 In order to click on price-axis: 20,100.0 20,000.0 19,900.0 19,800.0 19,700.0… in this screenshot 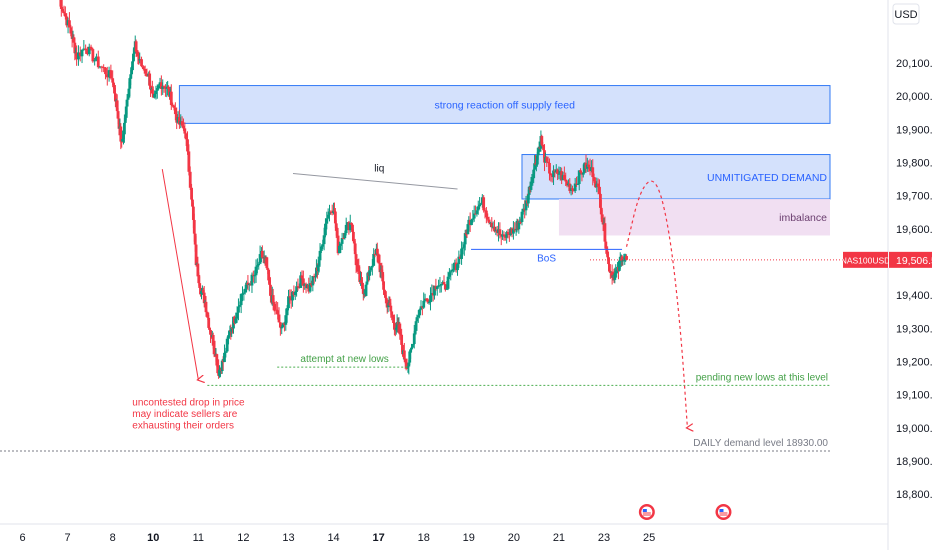, I will do `click(914, 279)`.